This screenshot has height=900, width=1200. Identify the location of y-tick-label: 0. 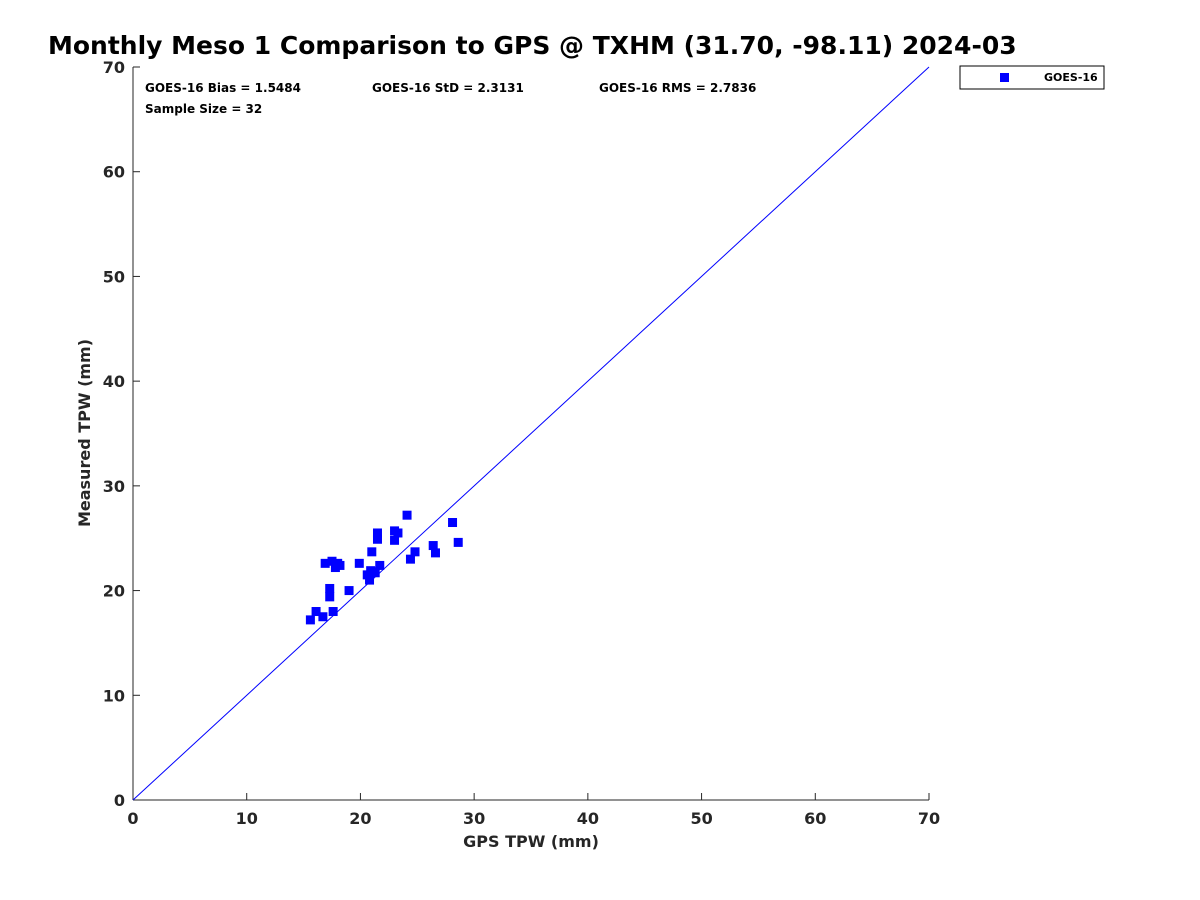
(119, 800).